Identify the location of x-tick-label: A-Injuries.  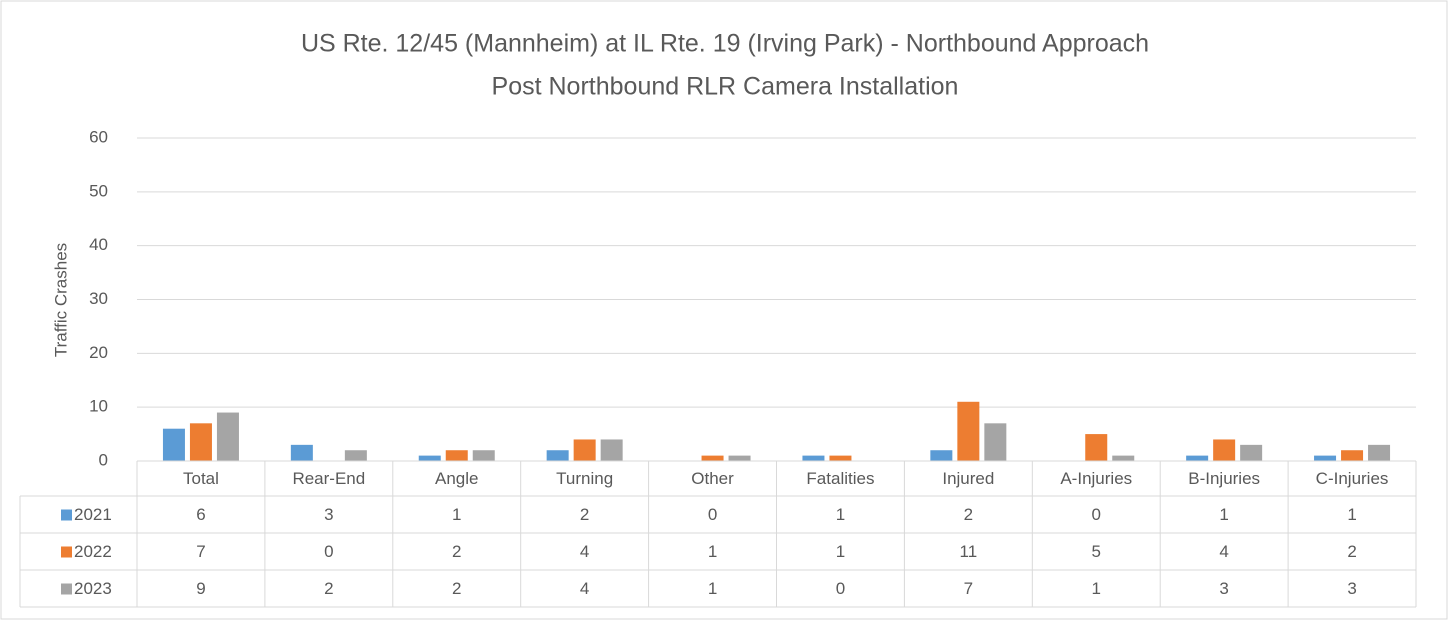
(1096, 478).